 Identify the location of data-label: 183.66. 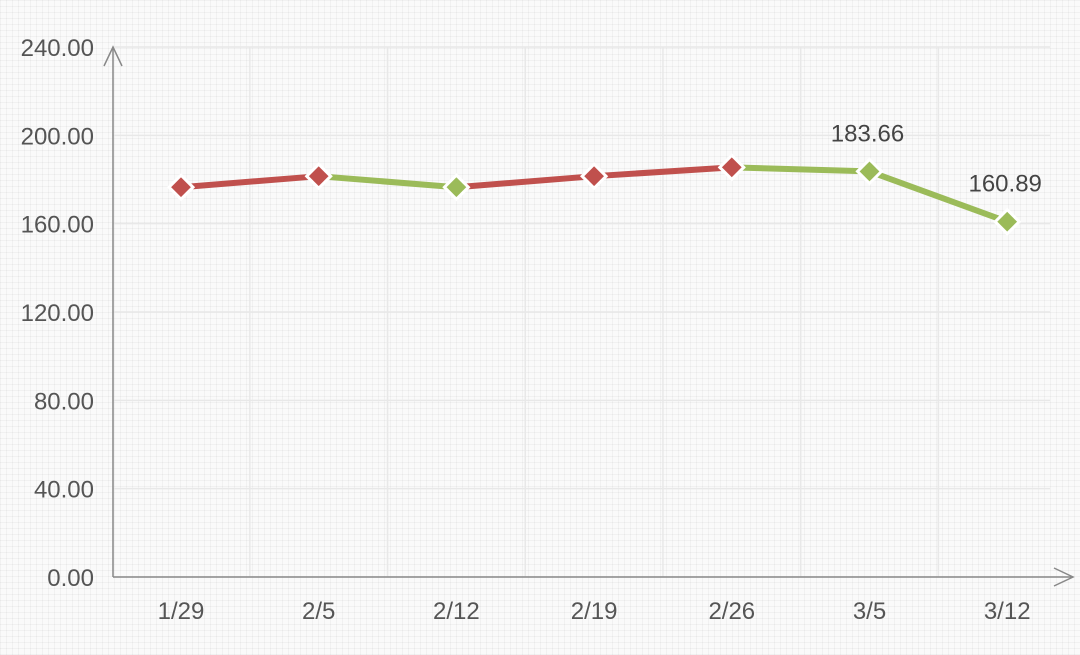
(867, 133).